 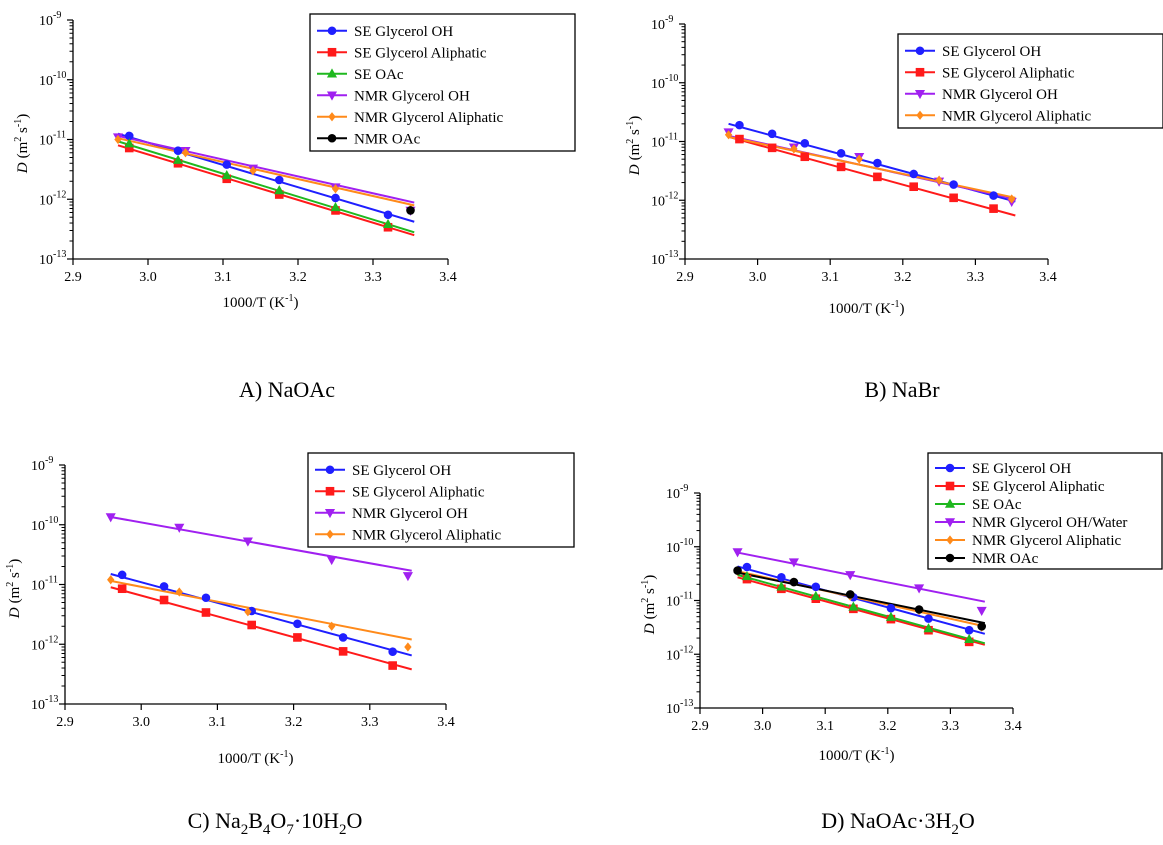 What do you see at coordinates (65, 722) in the screenshot?
I see `x-tick-label: 2.9` at bounding box center [65, 722].